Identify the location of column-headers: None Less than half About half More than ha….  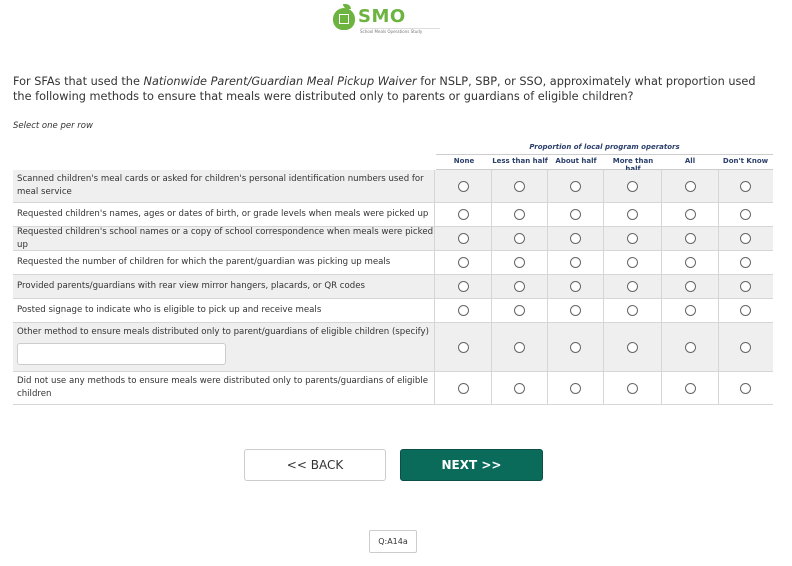
(604, 165).